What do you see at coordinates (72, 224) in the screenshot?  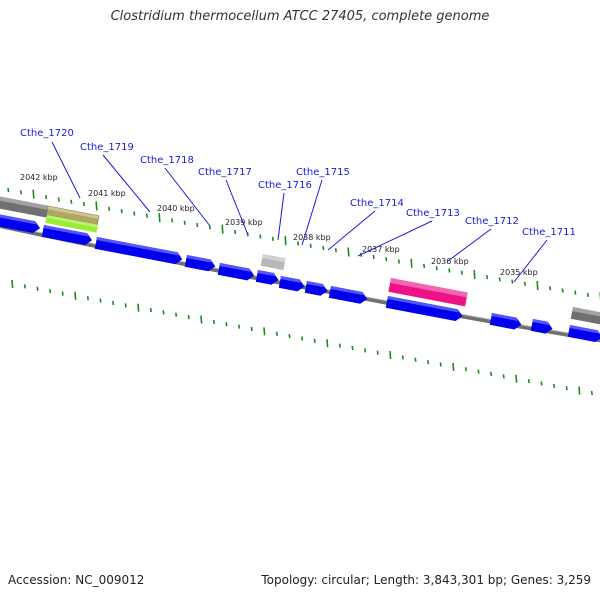 I see `feature-lime-bar` at bounding box center [72, 224].